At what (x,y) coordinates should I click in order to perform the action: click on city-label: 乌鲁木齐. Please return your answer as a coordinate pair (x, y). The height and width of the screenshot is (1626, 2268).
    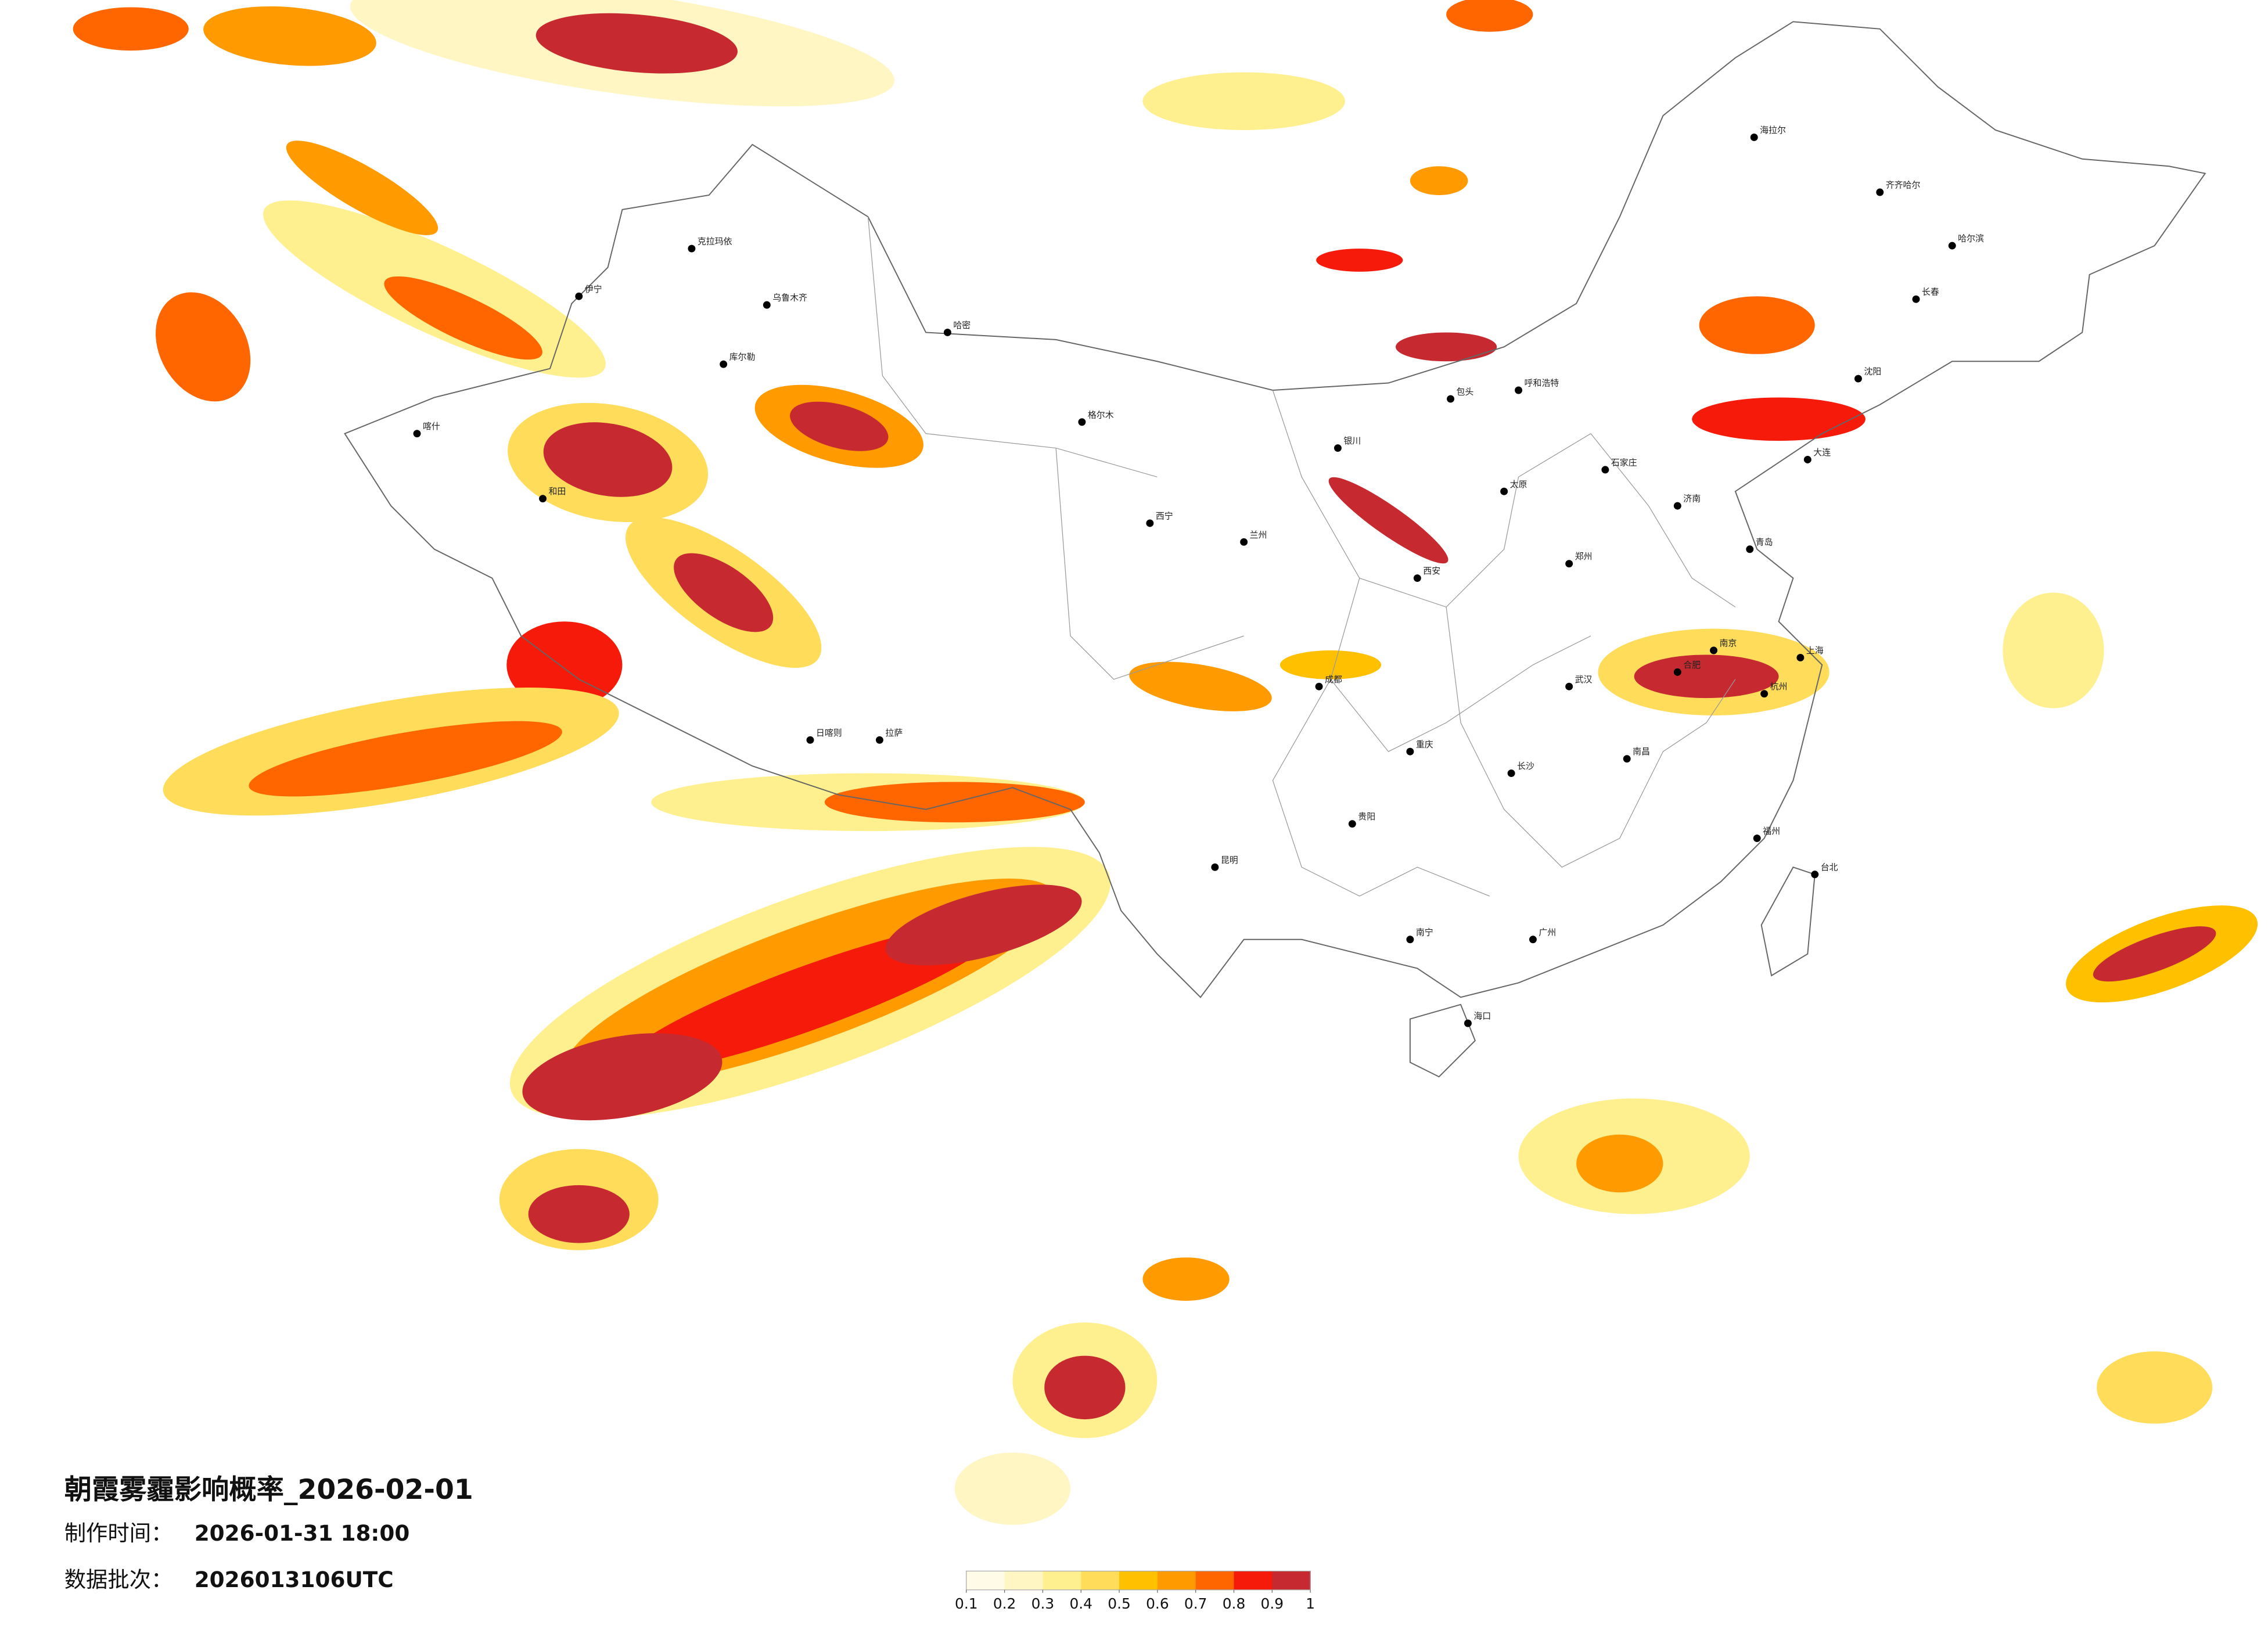
    Looking at the image, I should click on (789, 298).